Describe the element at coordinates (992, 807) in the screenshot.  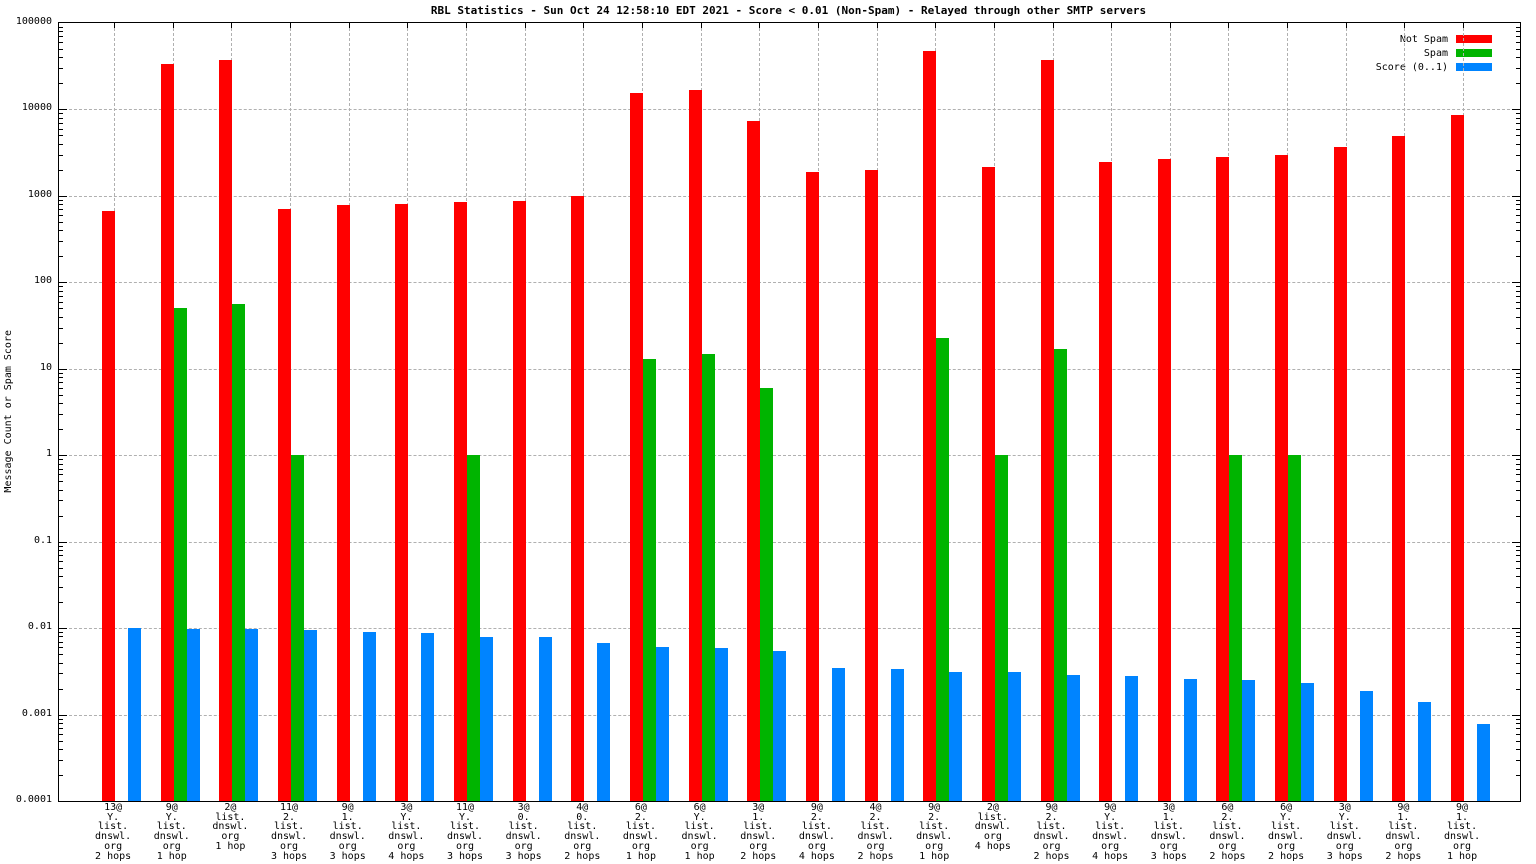
I see `x-category-line: 2@` at that location.